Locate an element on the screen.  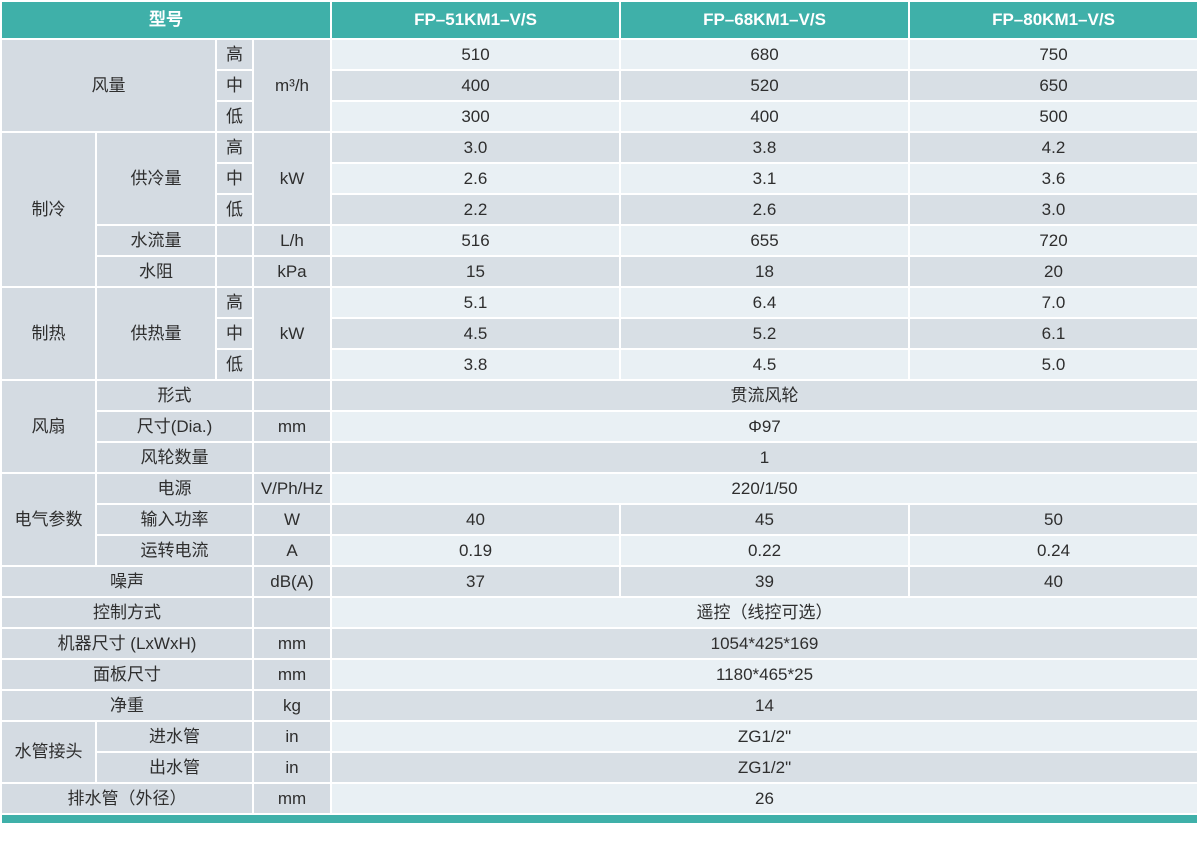
drain-pipe-row: 排水管（外径） mm 26 is located at coordinates (598, 798).